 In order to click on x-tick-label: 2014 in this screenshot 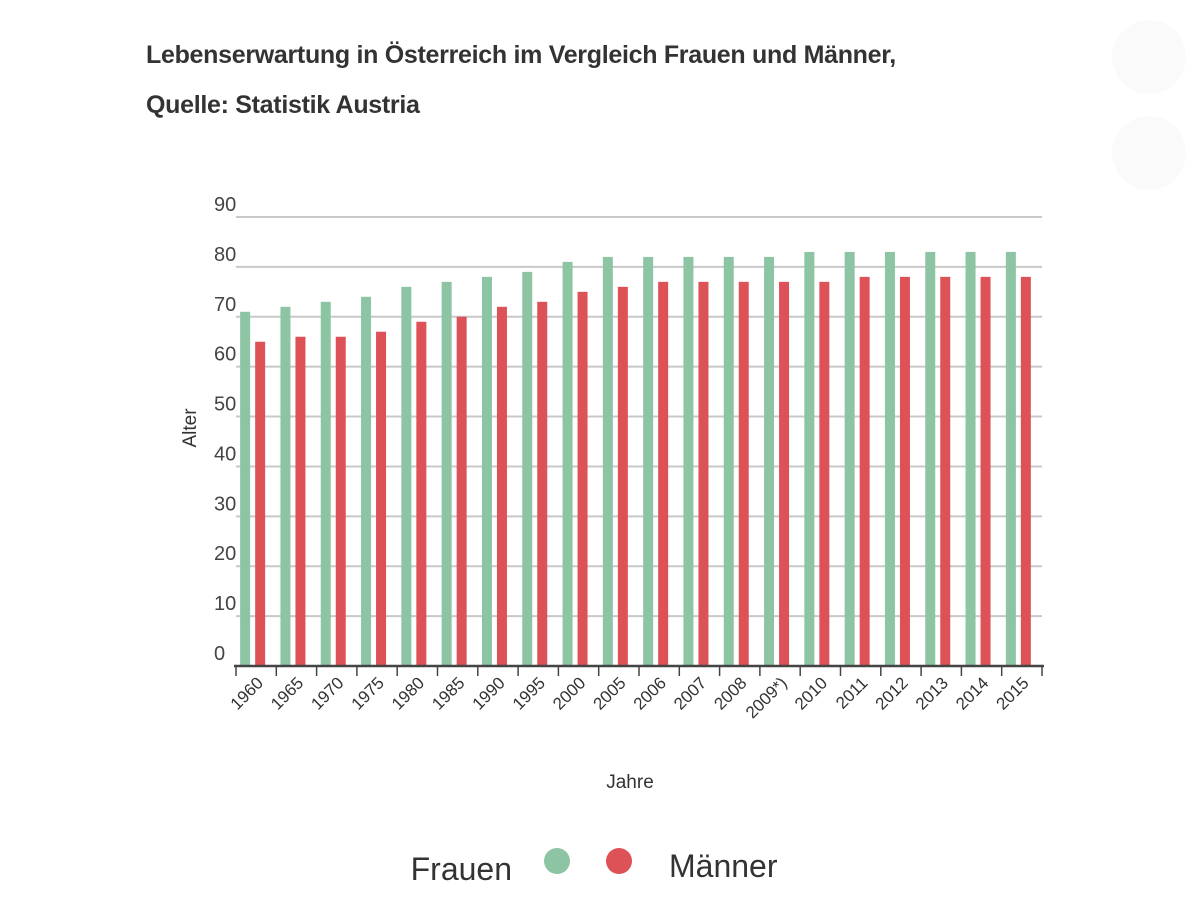, I will do `click(972, 693)`.